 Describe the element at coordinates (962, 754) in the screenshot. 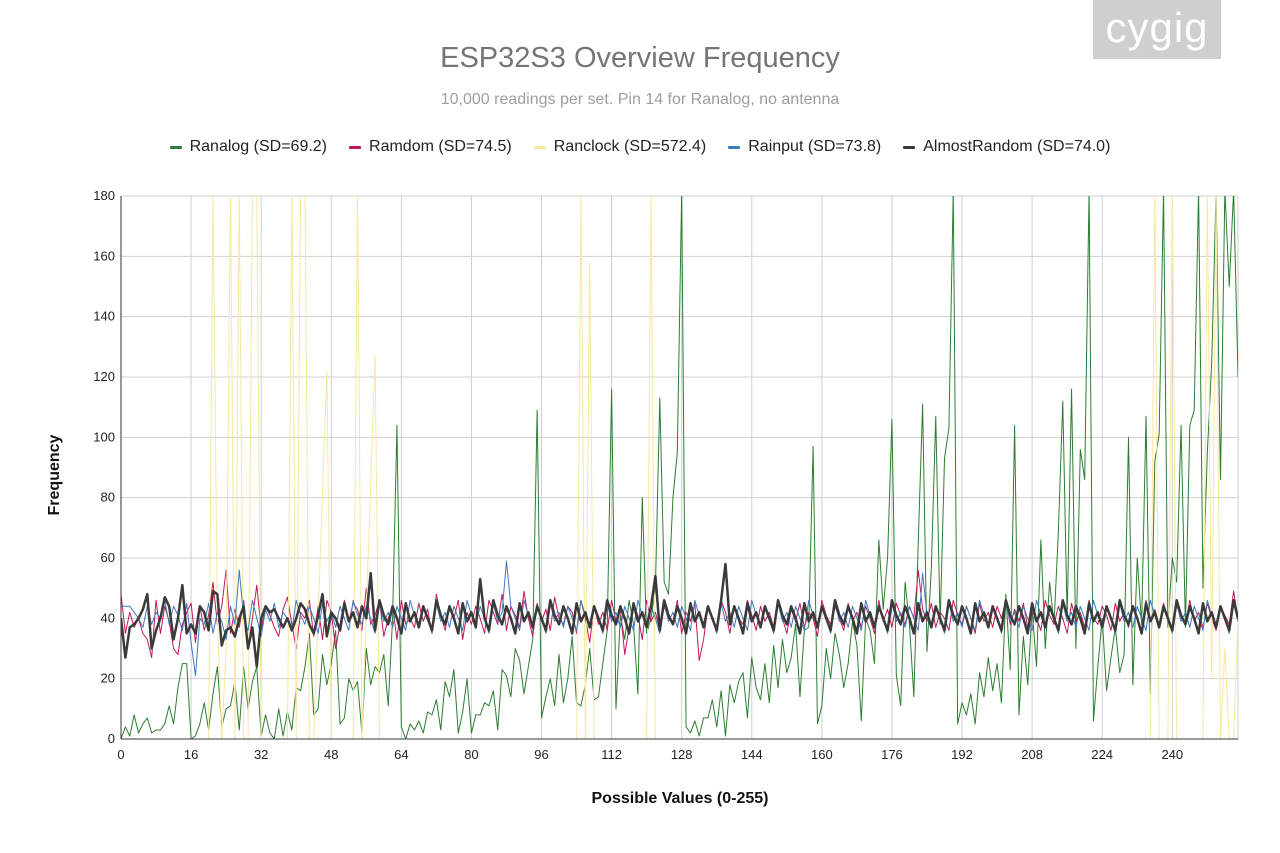

I see `x-tick-label: 192` at that location.